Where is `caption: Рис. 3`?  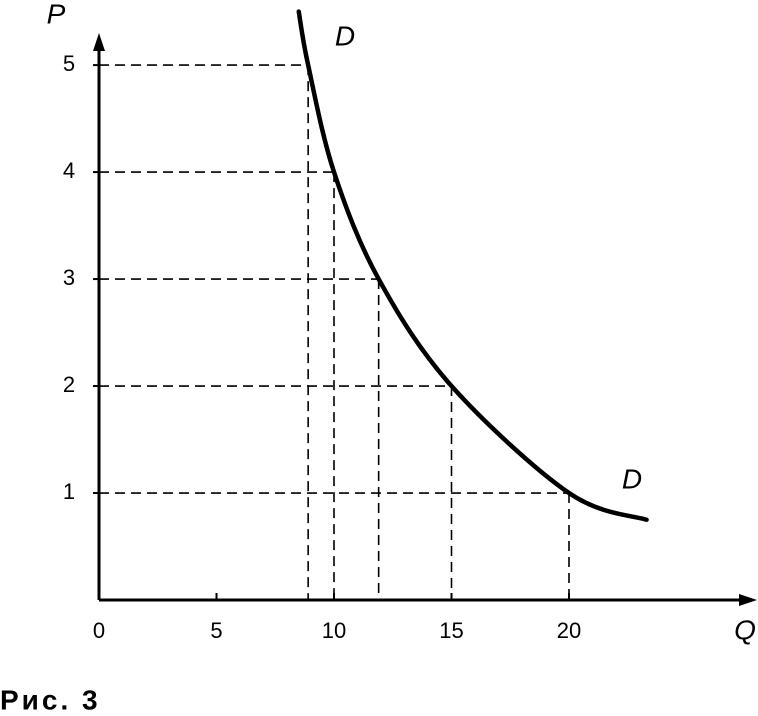
caption: Рис. 3 is located at coordinates (50, 699).